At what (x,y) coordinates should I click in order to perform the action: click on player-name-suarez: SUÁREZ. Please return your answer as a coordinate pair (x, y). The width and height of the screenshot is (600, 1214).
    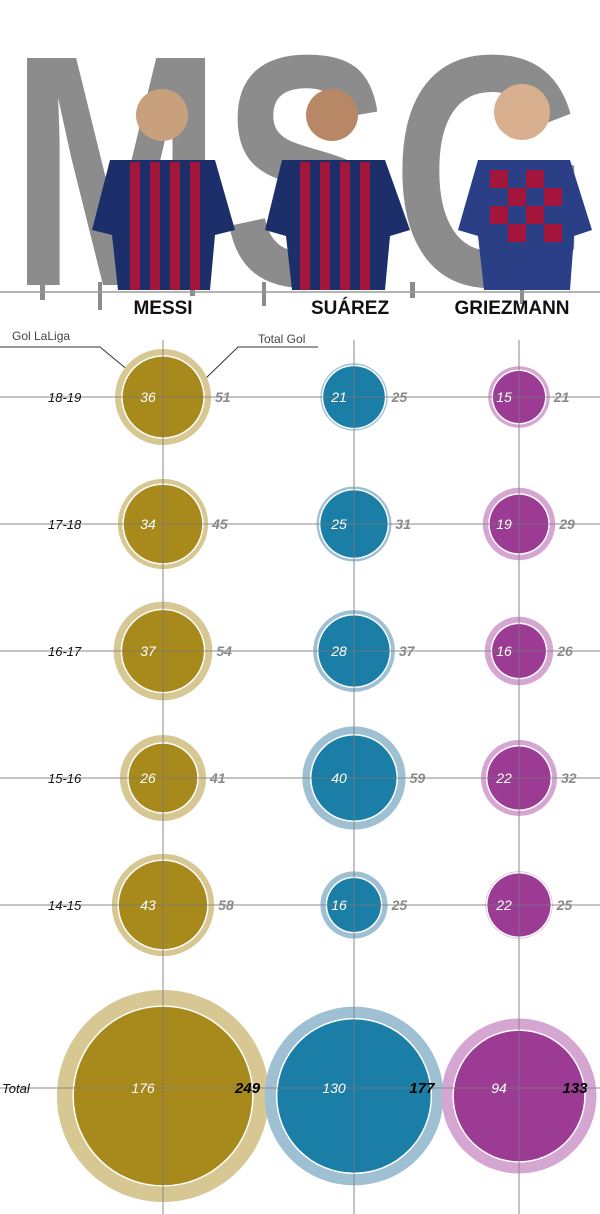
    Looking at the image, I should click on (350, 308).